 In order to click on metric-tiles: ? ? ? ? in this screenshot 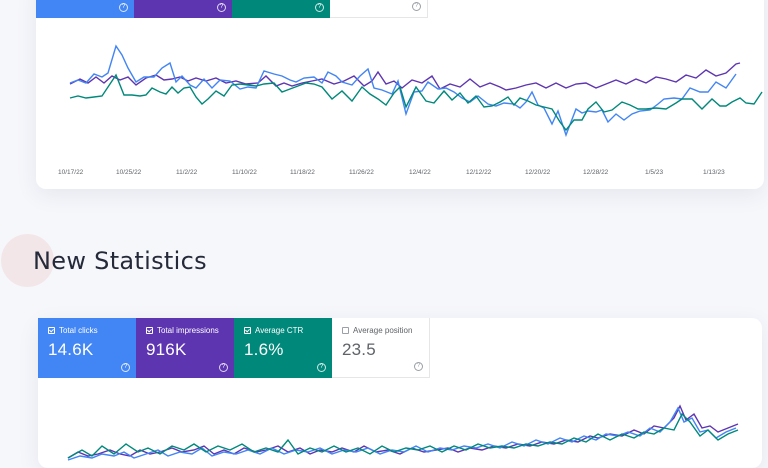, I will do `click(232, 9)`.